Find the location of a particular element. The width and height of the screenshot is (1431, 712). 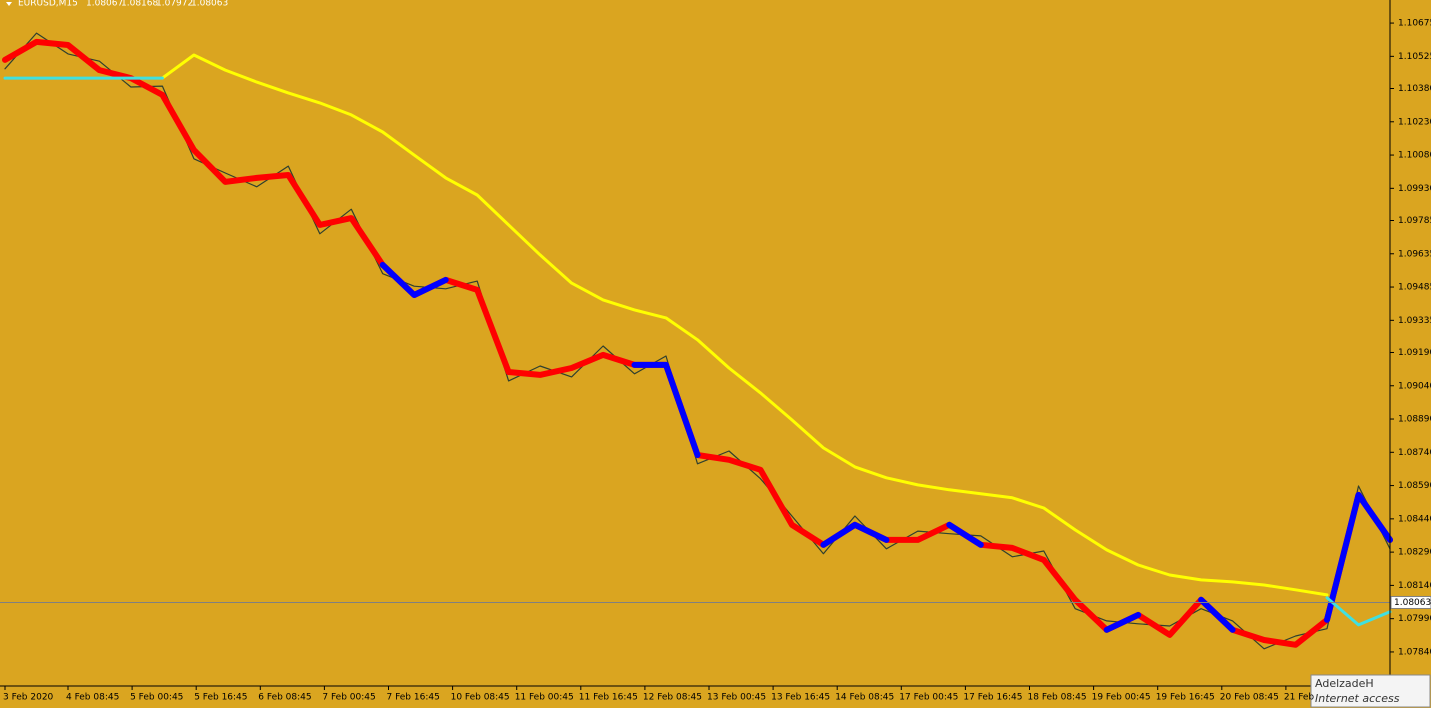

popup-box is located at coordinates (1370, 691).